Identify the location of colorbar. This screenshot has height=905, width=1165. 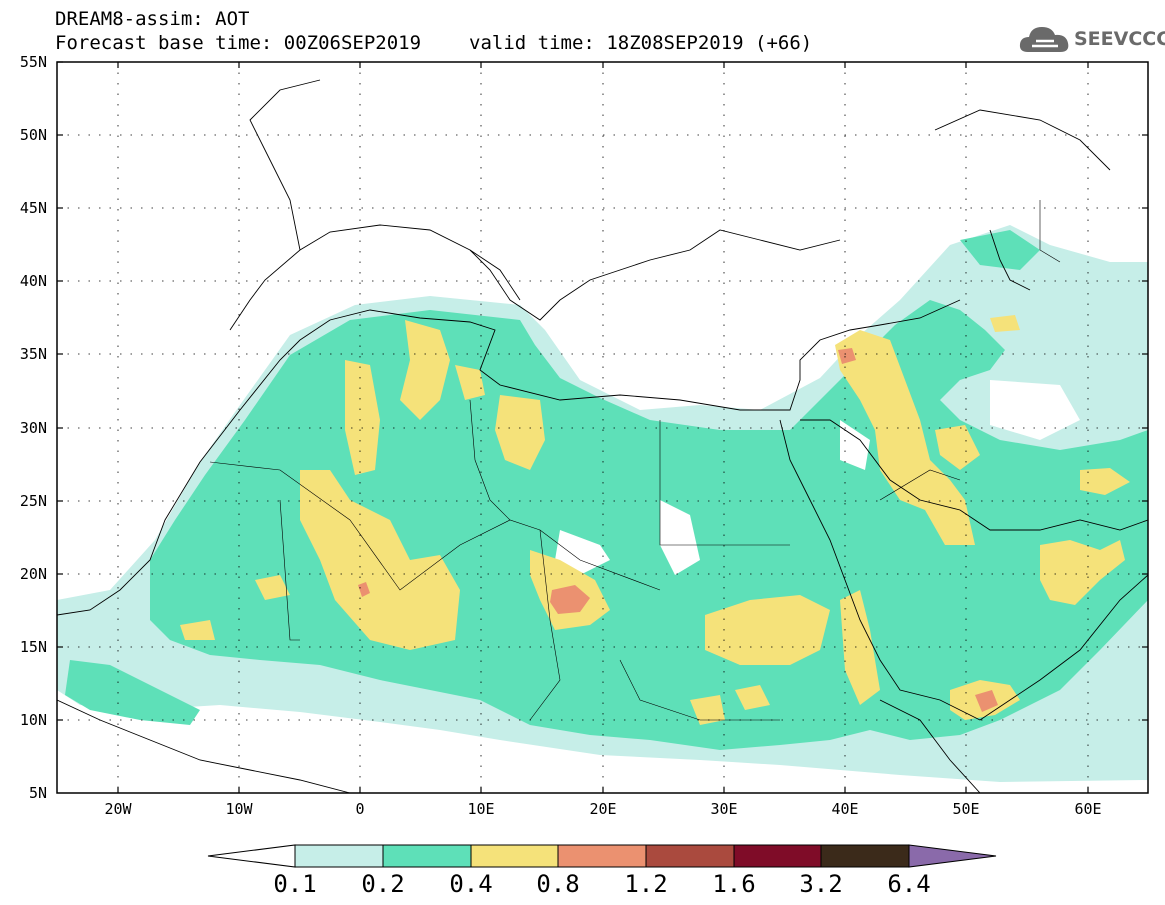
(602, 856).